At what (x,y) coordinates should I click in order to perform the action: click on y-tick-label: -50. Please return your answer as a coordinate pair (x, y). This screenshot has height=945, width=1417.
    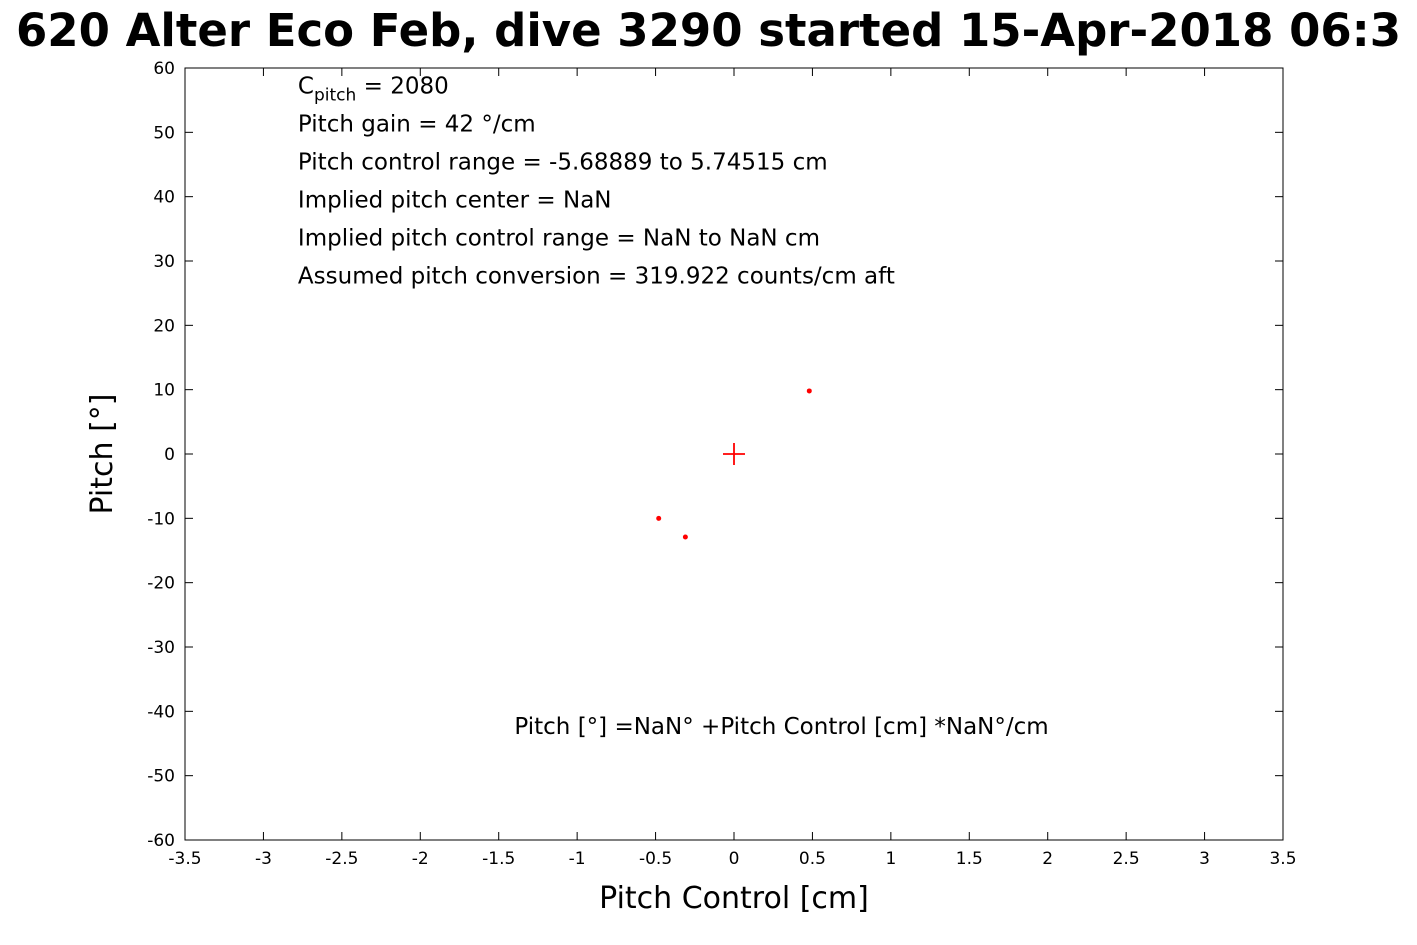
    Looking at the image, I should click on (161, 777).